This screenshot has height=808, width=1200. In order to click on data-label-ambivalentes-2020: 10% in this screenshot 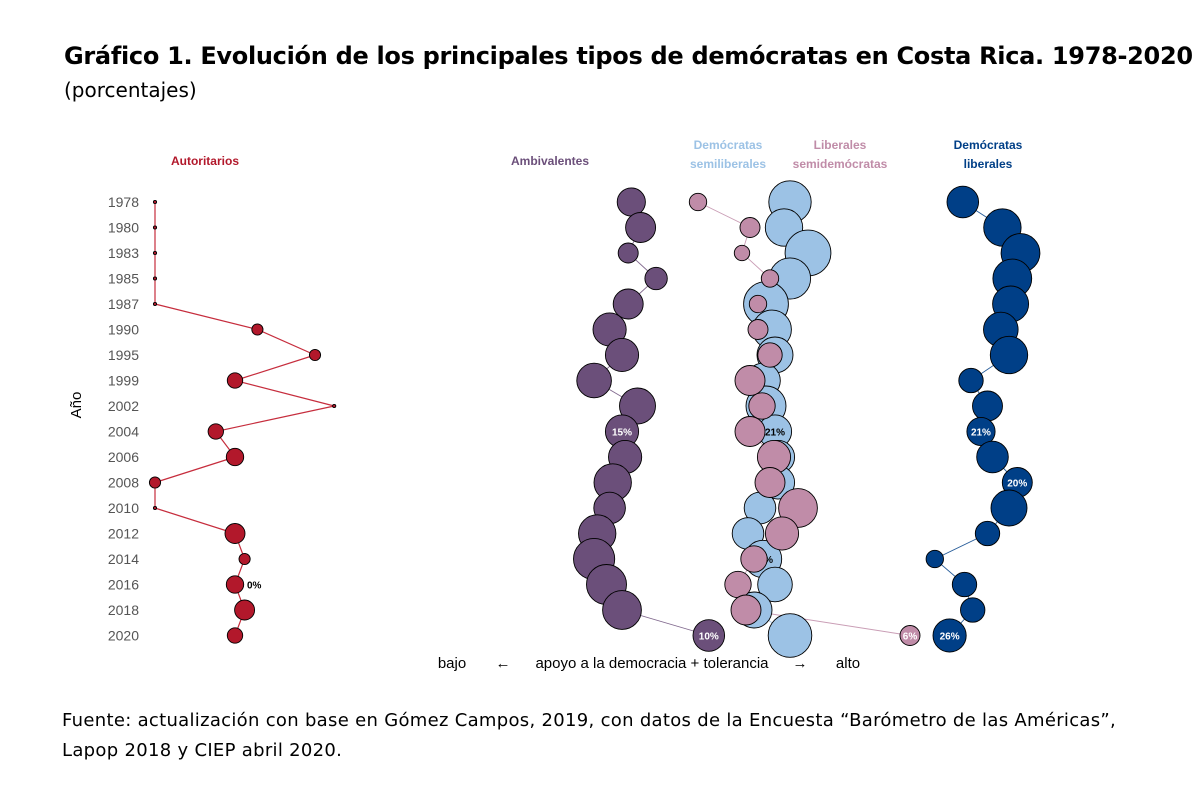, I will do `click(709, 637)`.